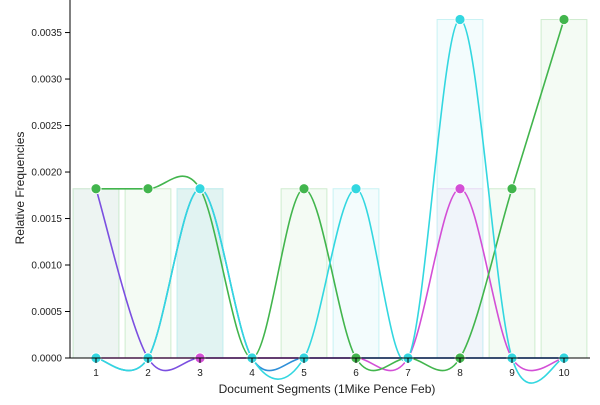  I want to click on x-tick-label-9: 9, so click(512, 373).